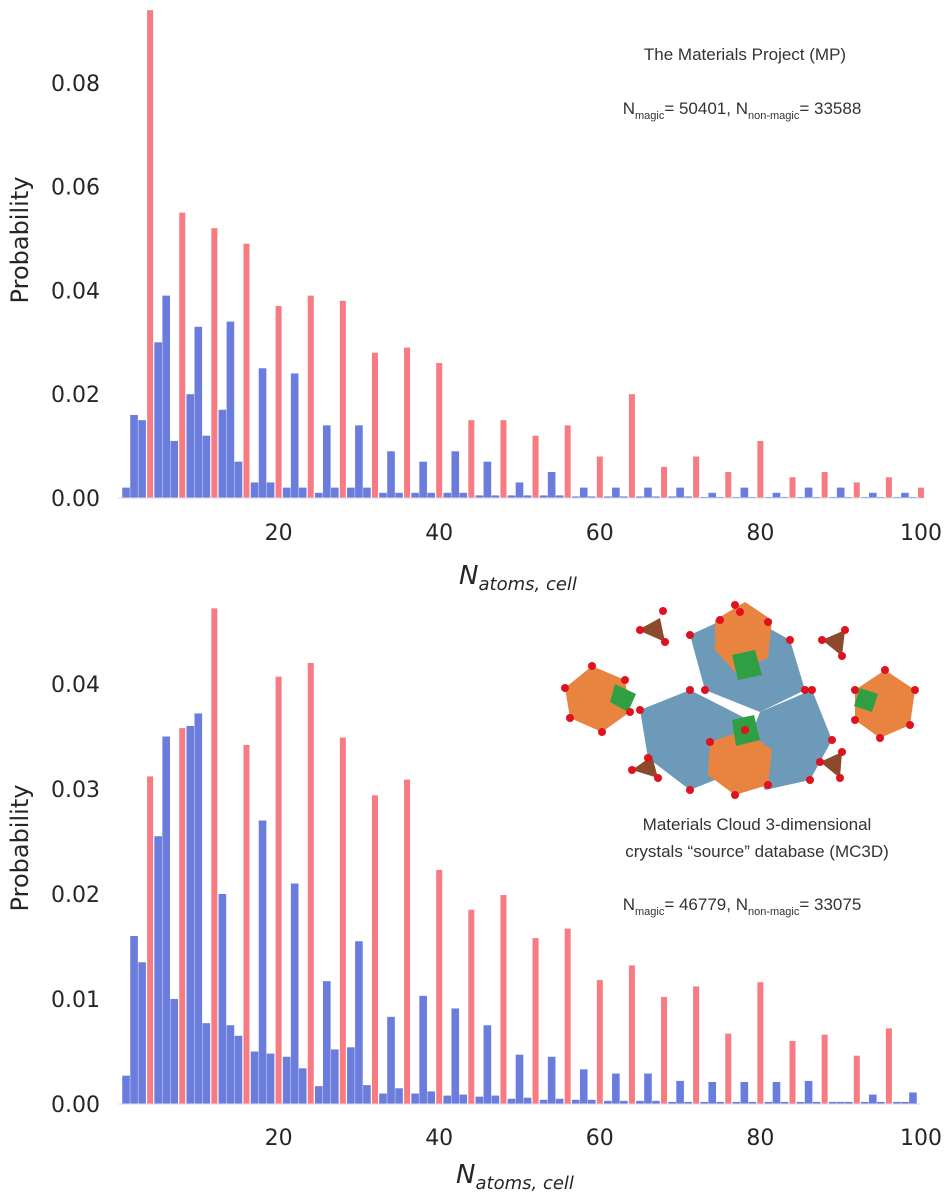  I want to click on y-tick-labels: 0.00 0.02 0.04 0.06 0.08, so click(75, 292).